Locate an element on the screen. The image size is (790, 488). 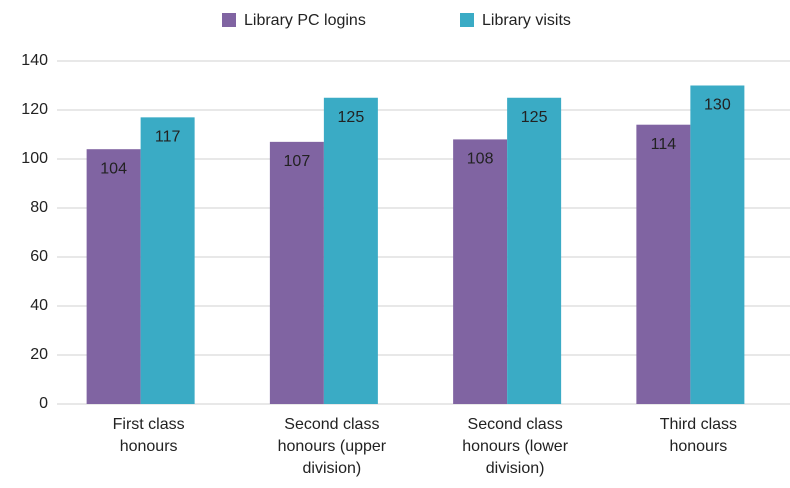
x-tick-label: Second class honours (lower division) is located at coordinates (515, 446).